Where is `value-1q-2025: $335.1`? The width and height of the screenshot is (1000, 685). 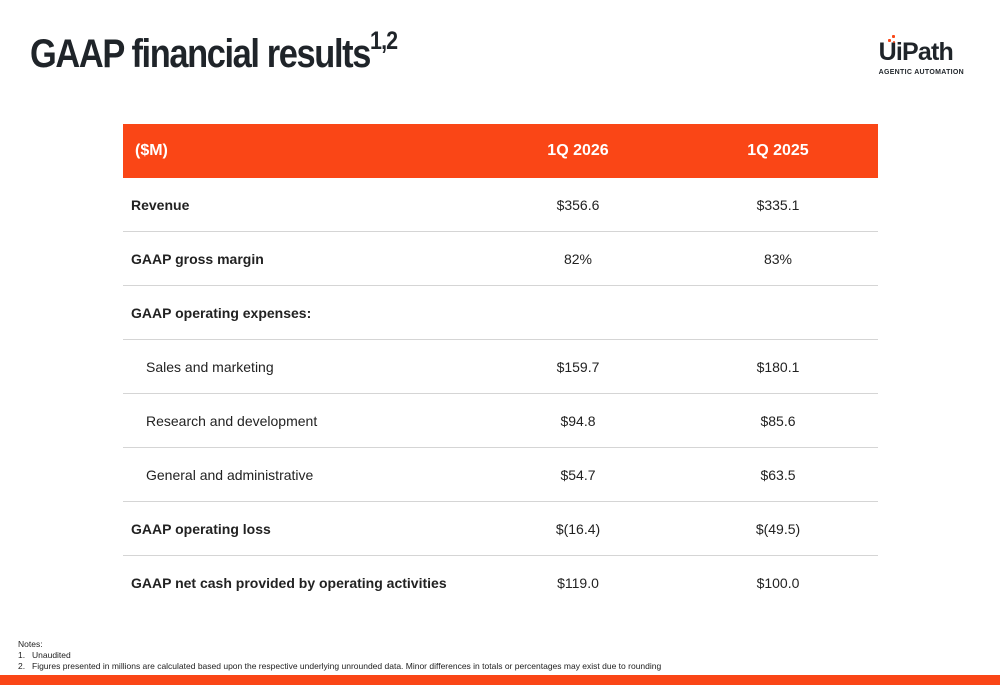 value-1q-2025: $335.1 is located at coordinates (778, 205).